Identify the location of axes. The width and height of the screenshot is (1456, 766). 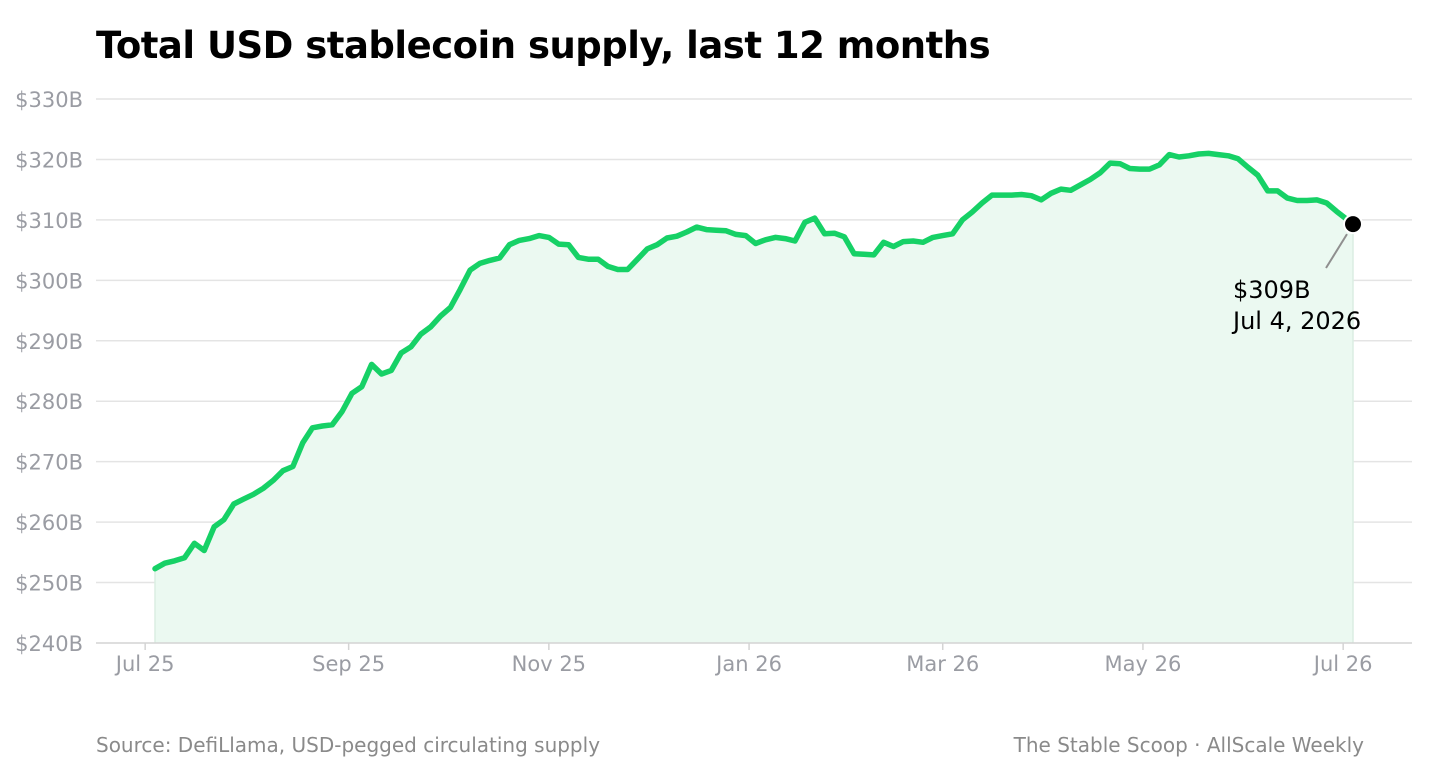
(754, 646).